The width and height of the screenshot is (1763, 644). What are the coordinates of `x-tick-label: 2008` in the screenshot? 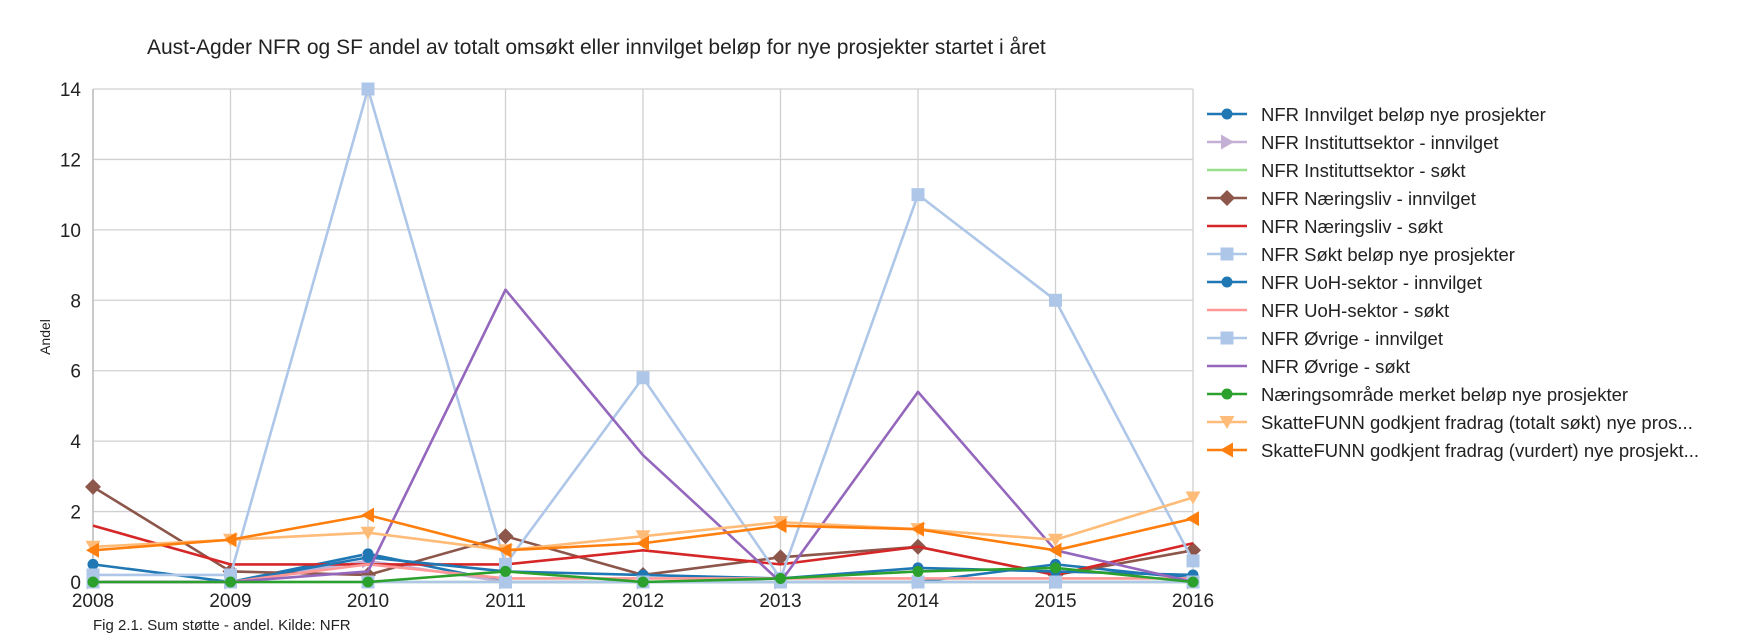 It's located at (93, 601).